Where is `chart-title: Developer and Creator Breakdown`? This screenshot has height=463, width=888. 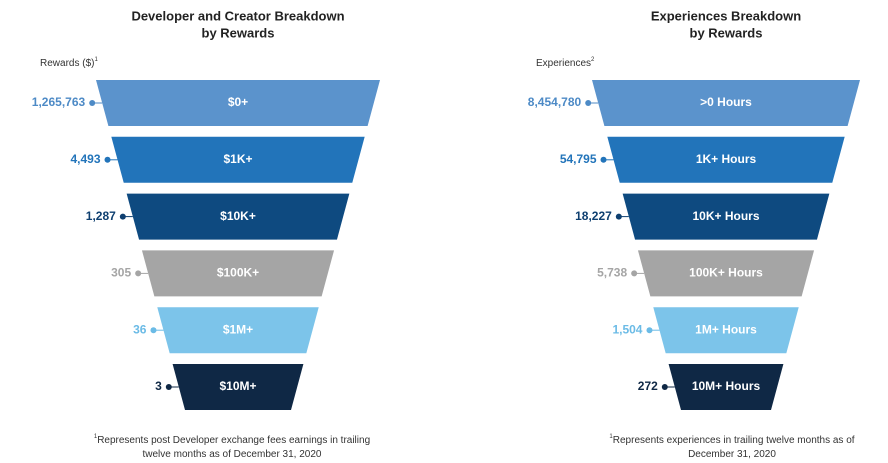 chart-title: Developer and Creator Breakdown is located at coordinates (237, 15).